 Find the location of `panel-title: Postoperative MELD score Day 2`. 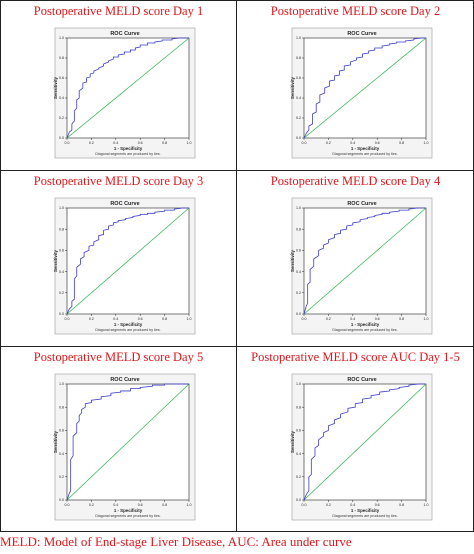

panel-title: Postoperative MELD score Day 2 is located at coordinates (355, 11).